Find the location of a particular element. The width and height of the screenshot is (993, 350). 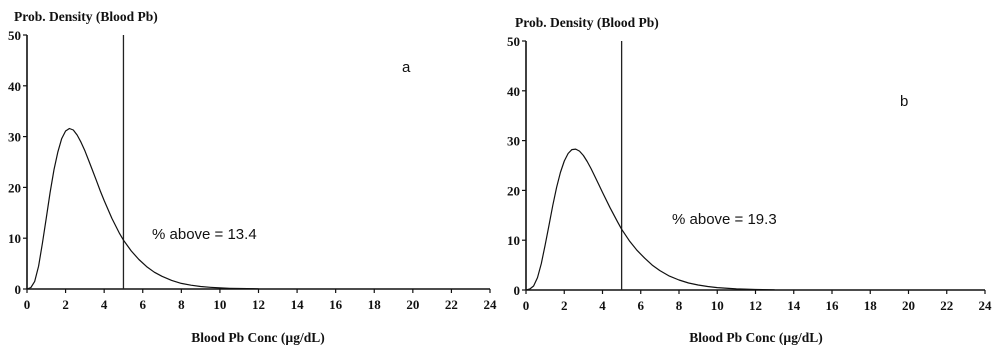

panel-label: a is located at coordinates (406, 67).